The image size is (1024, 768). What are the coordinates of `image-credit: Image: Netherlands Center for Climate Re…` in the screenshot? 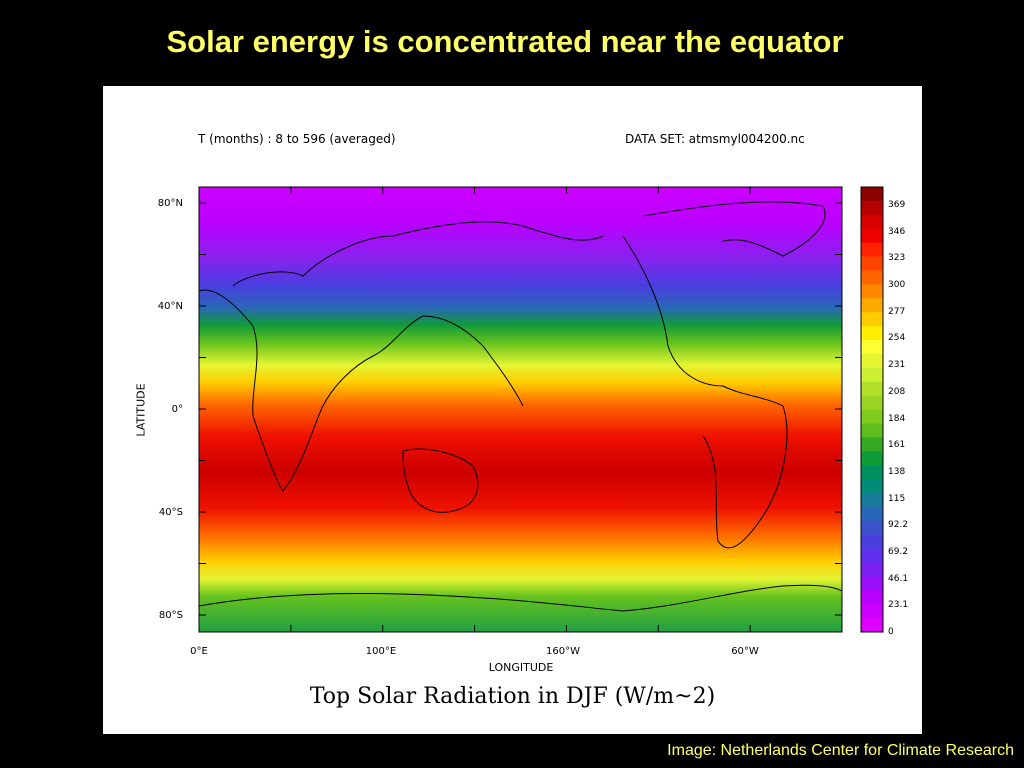 It's located at (840, 750).